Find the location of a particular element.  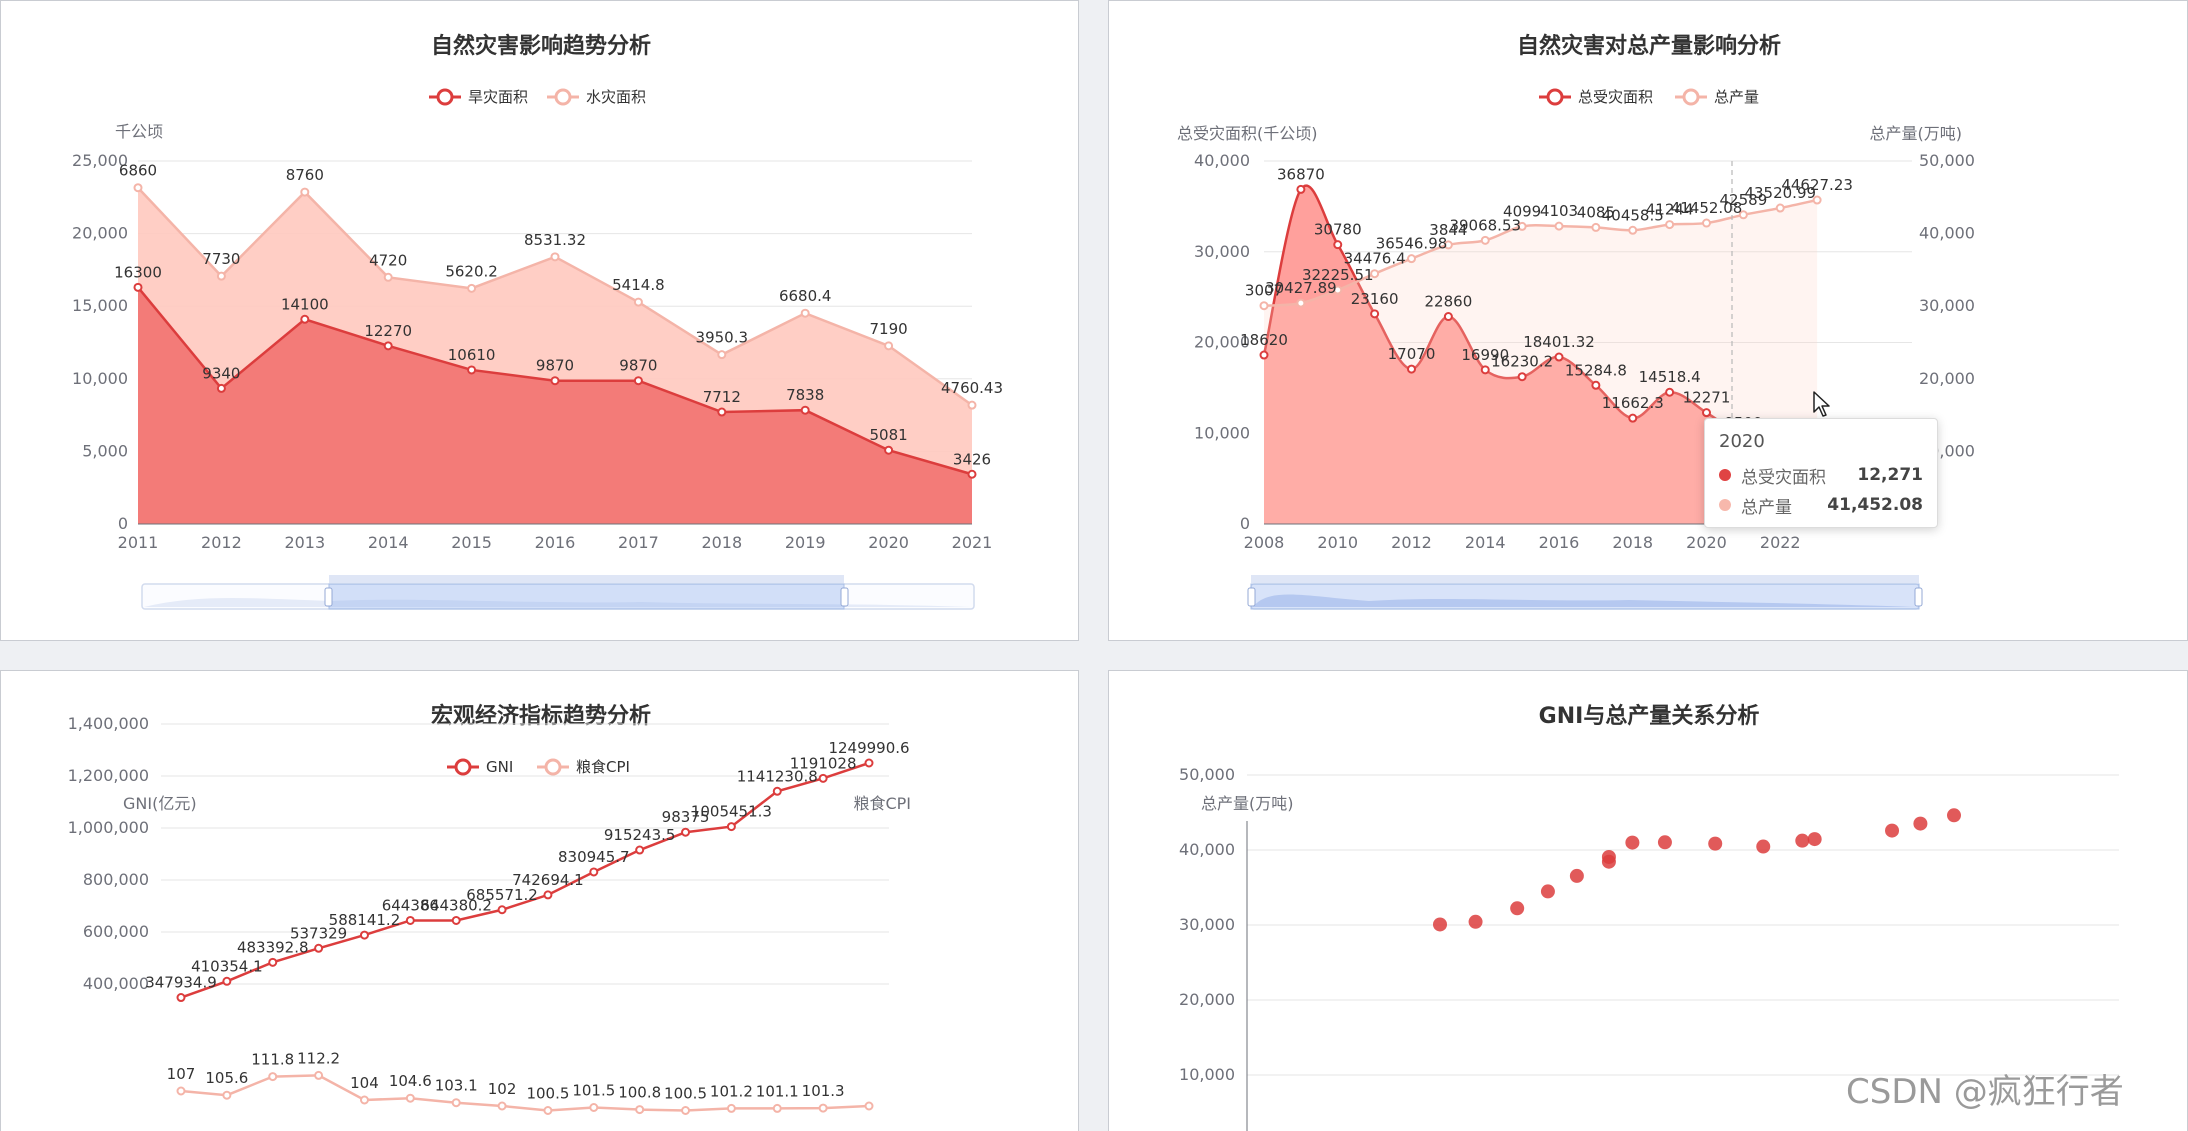

legend-label-flood: 水灾面积 is located at coordinates (616, 97).